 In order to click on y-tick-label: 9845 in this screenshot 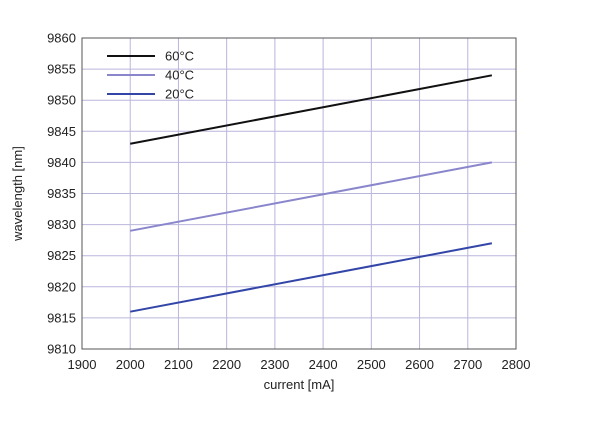, I will do `click(61, 131)`.